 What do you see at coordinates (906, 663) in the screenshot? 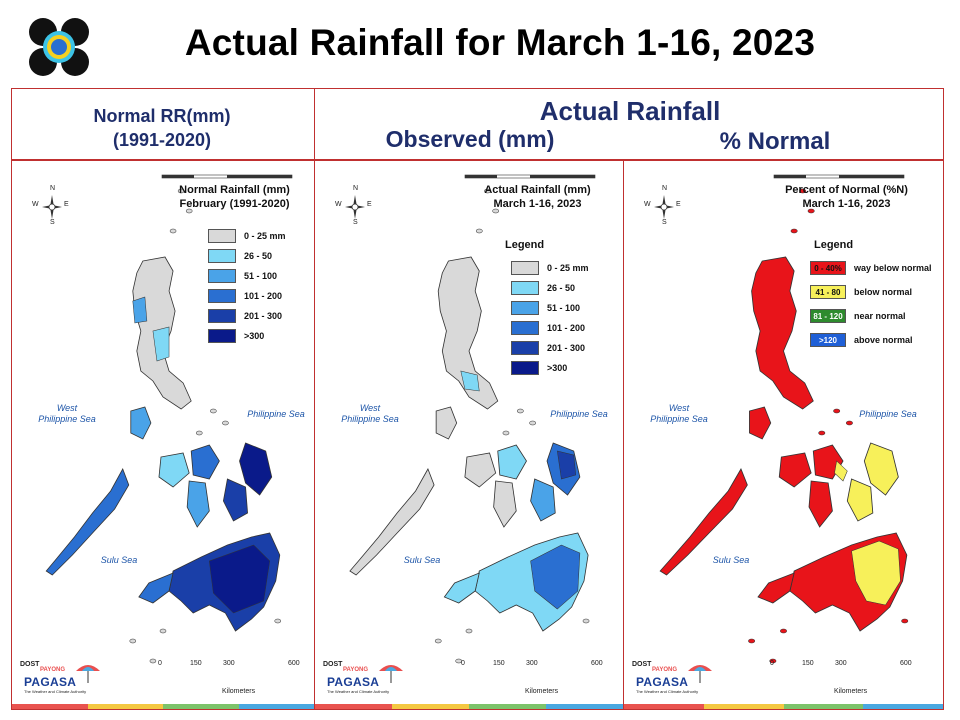
I see `scale-tick-label: 600` at bounding box center [906, 663].